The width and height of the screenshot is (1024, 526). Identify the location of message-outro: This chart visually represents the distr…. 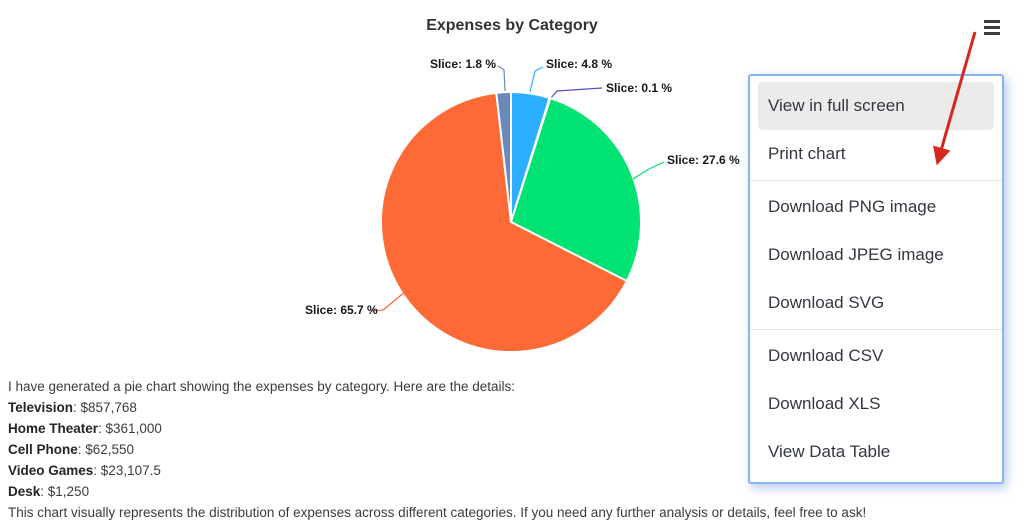
(437, 512).